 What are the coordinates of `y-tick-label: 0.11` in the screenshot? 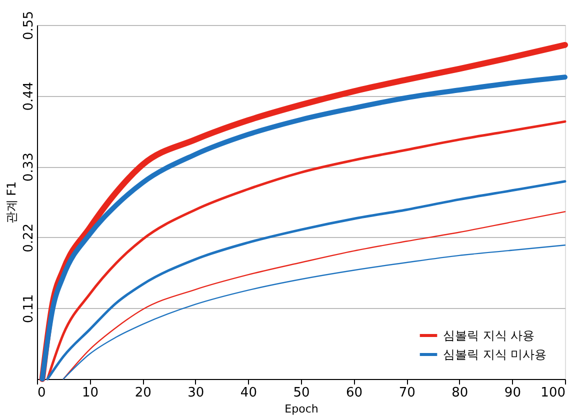 It's located at (29, 309).